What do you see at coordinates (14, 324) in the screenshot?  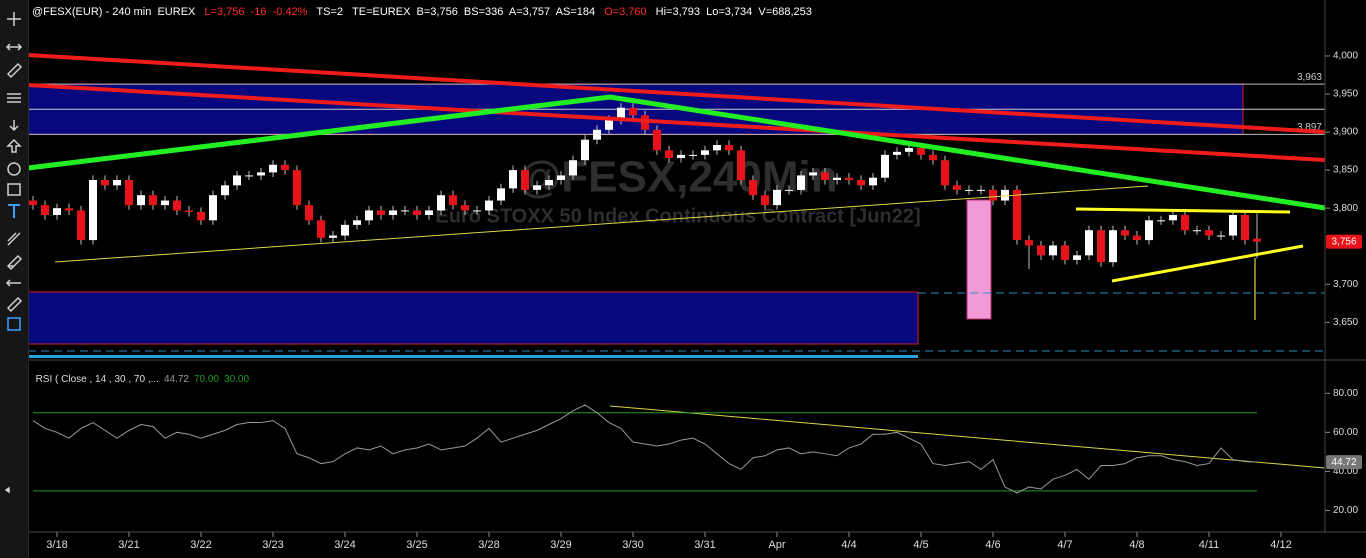 I see `label-tool` at bounding box center [14, 324].